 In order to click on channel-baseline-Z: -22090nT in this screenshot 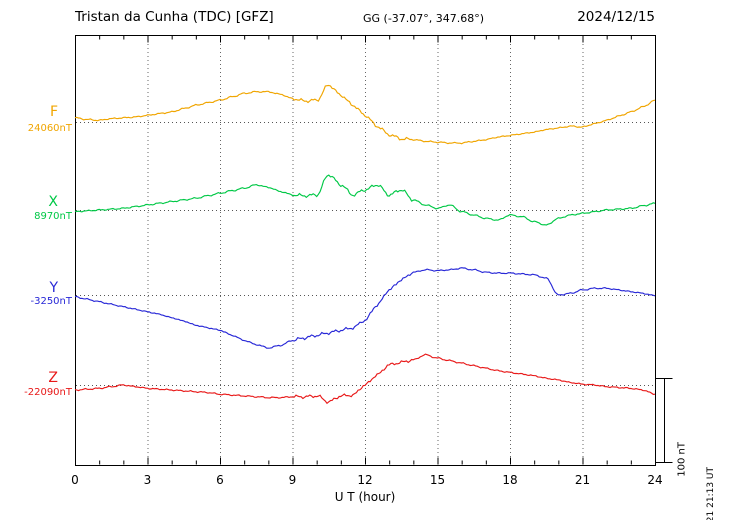, I will do `click(48, 392)`.